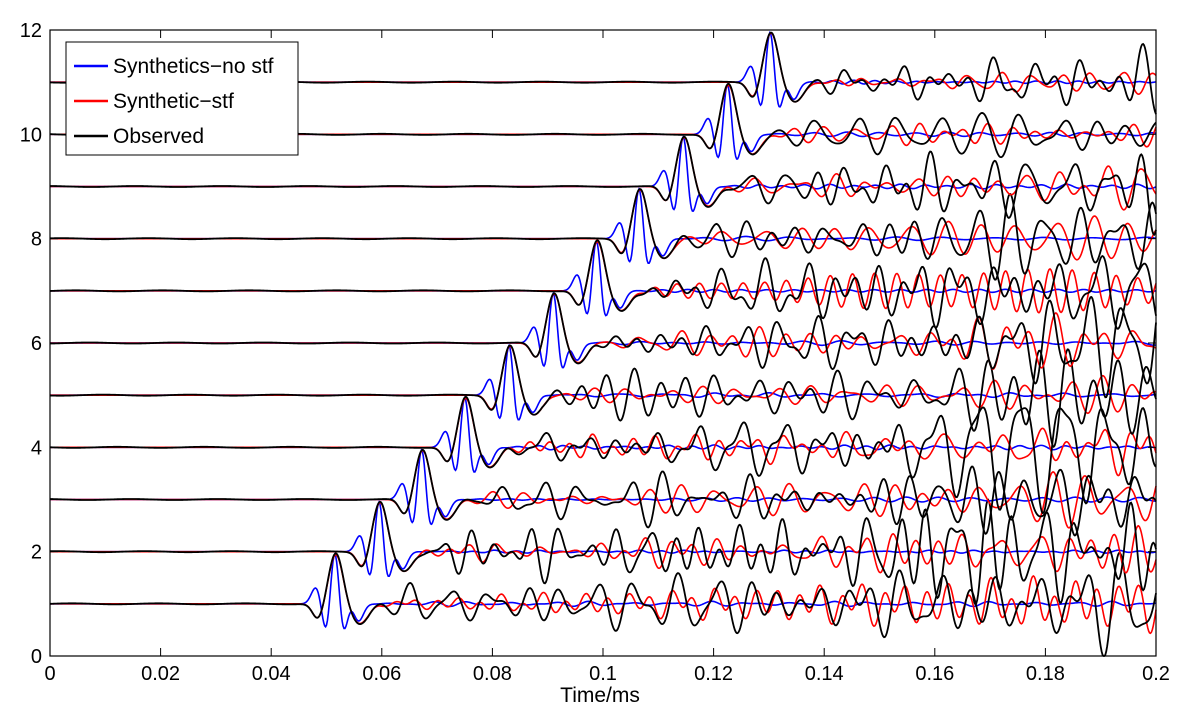 This screenshot has width=1186, height=722. I want to click on x-tick-label: 0, so click(49, 674).